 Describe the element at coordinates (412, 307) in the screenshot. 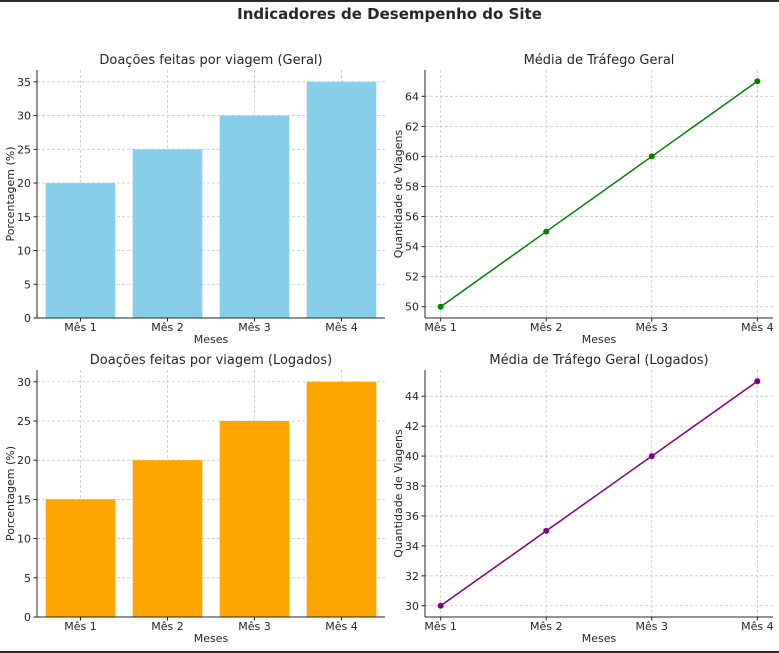

I see `y-tick-label: 50` at that location.